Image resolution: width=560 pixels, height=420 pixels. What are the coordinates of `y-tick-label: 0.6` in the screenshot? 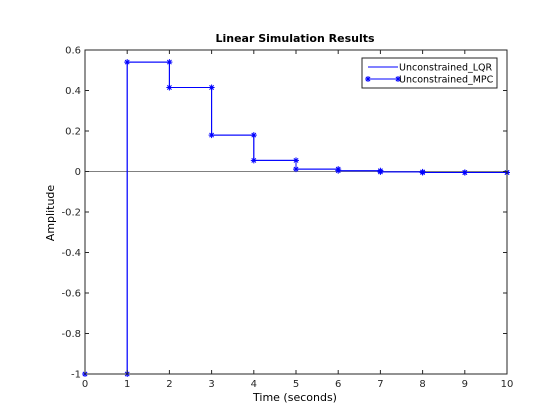 It's located at (73, 51).